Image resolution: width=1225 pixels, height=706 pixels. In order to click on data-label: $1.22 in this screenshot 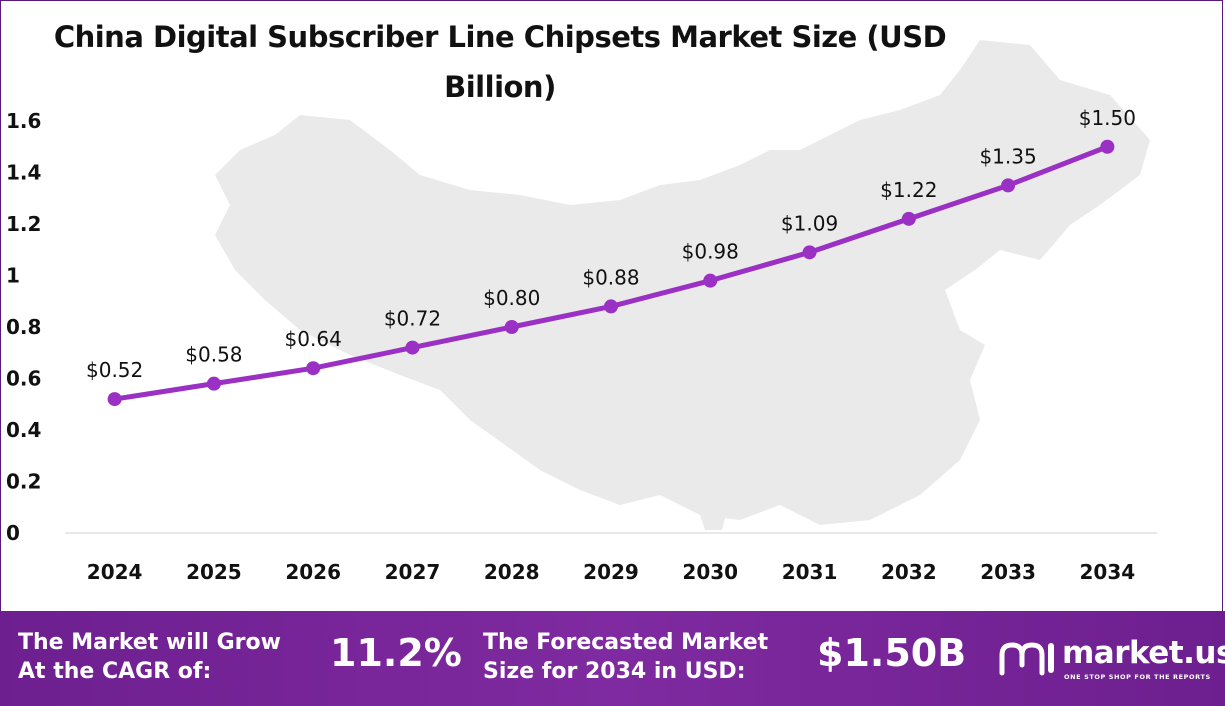, I will do `click(908, 190)`.